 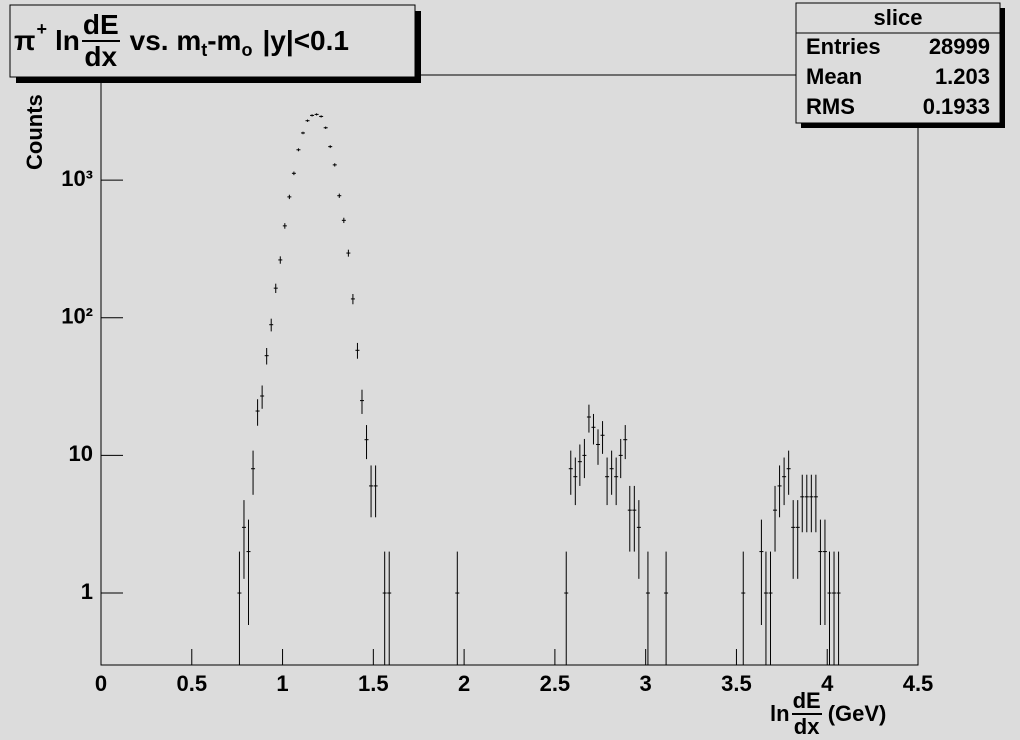 I want to click on title-part: dx, so click(x=101, y=56).